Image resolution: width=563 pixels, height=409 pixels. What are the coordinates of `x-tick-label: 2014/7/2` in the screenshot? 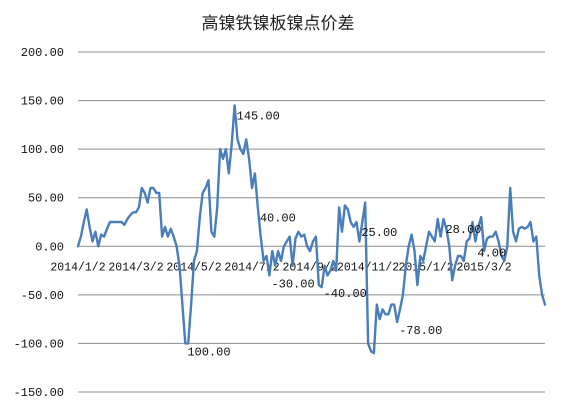 It's located at (251, 267).